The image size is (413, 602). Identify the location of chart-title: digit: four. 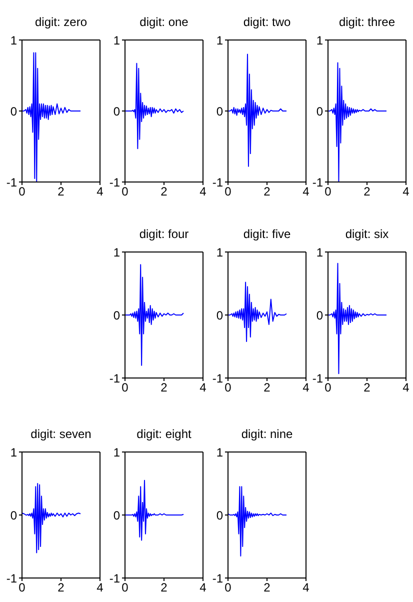
(164, 234).